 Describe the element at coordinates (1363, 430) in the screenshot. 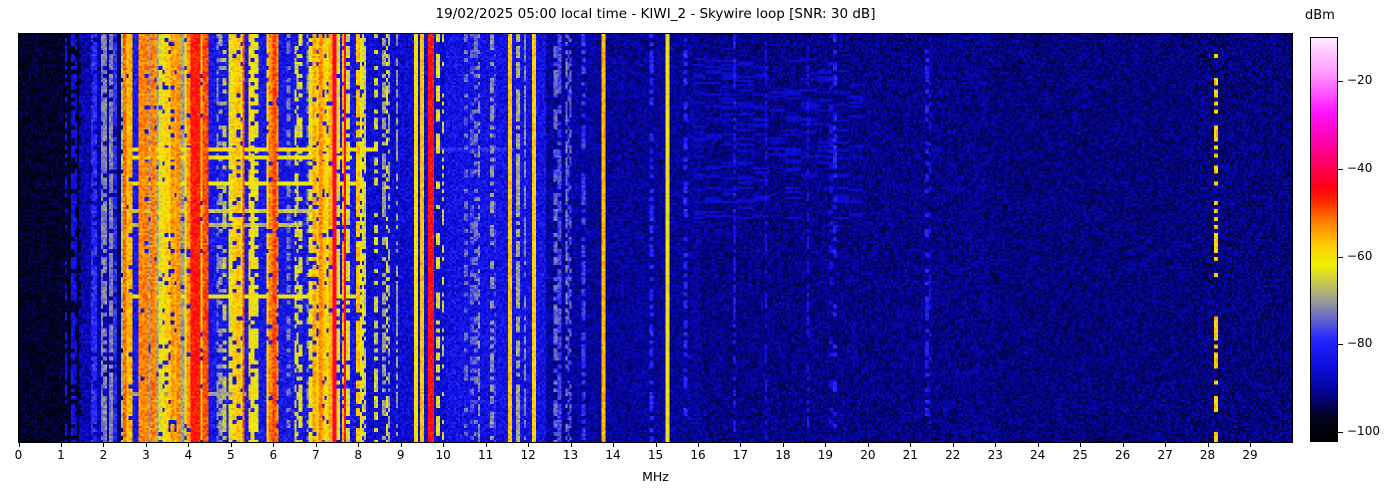

I see `colorbar-tick-label: −100` at that location.